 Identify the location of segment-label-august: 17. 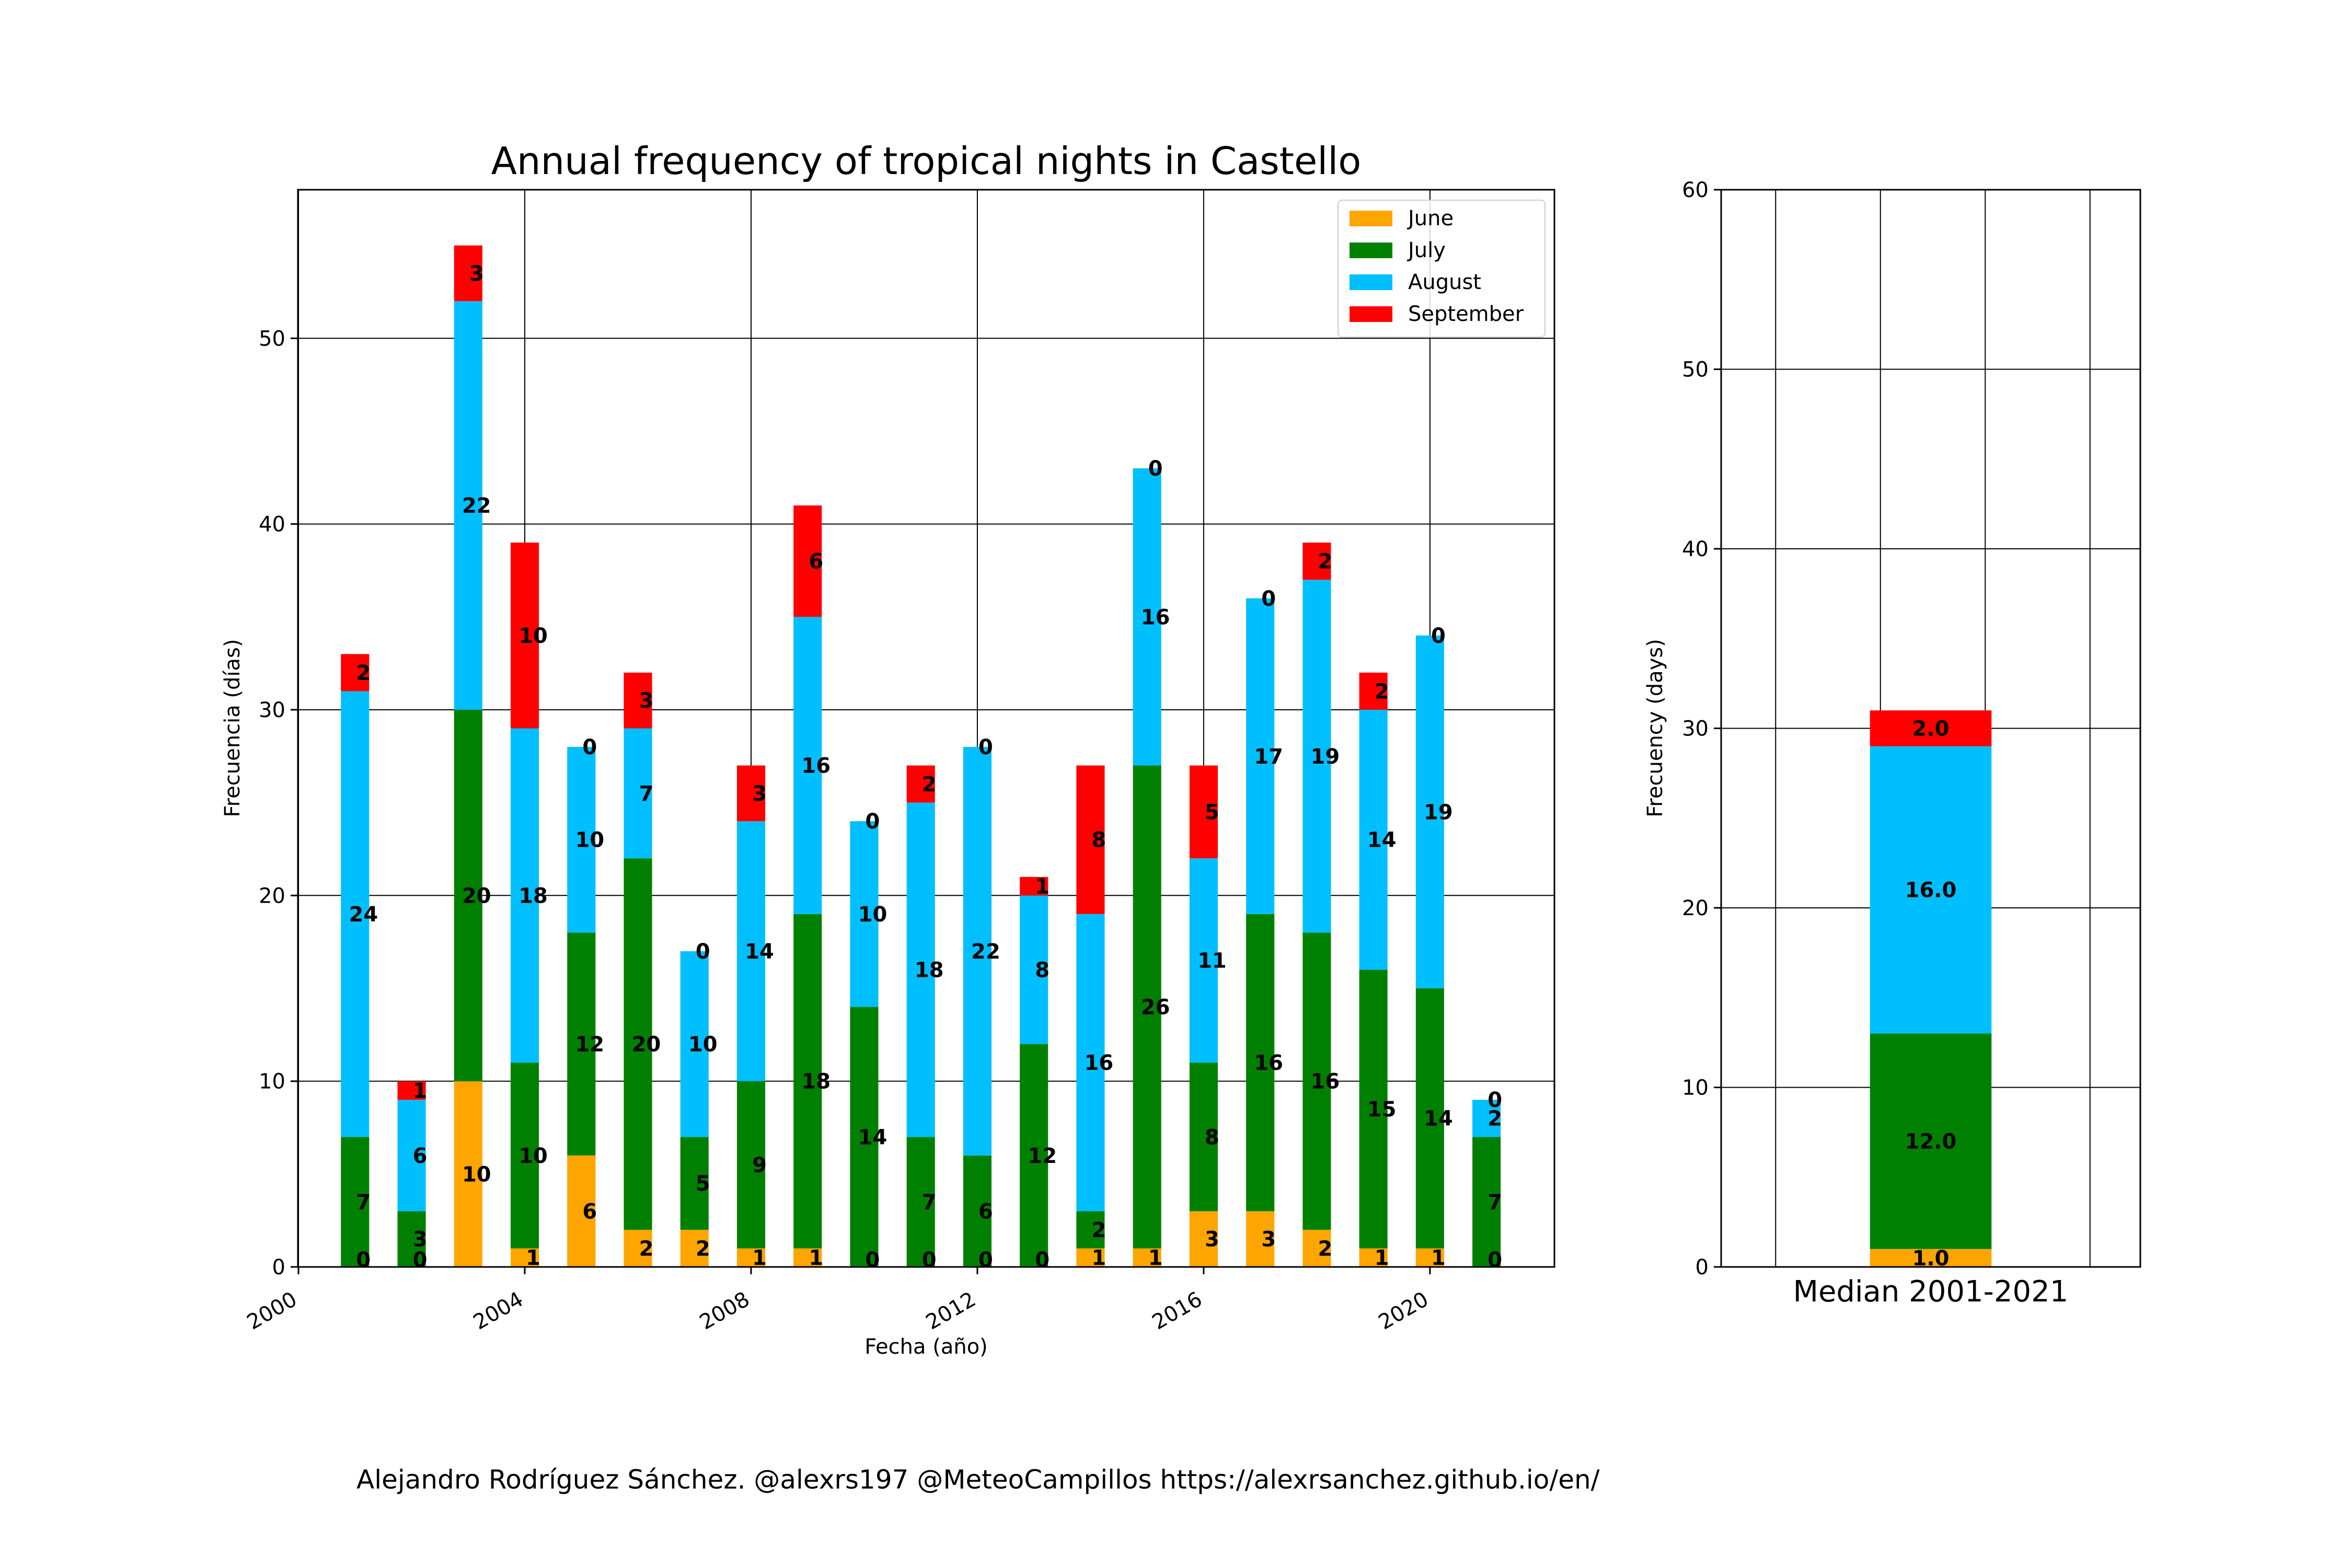
(1268, 757).